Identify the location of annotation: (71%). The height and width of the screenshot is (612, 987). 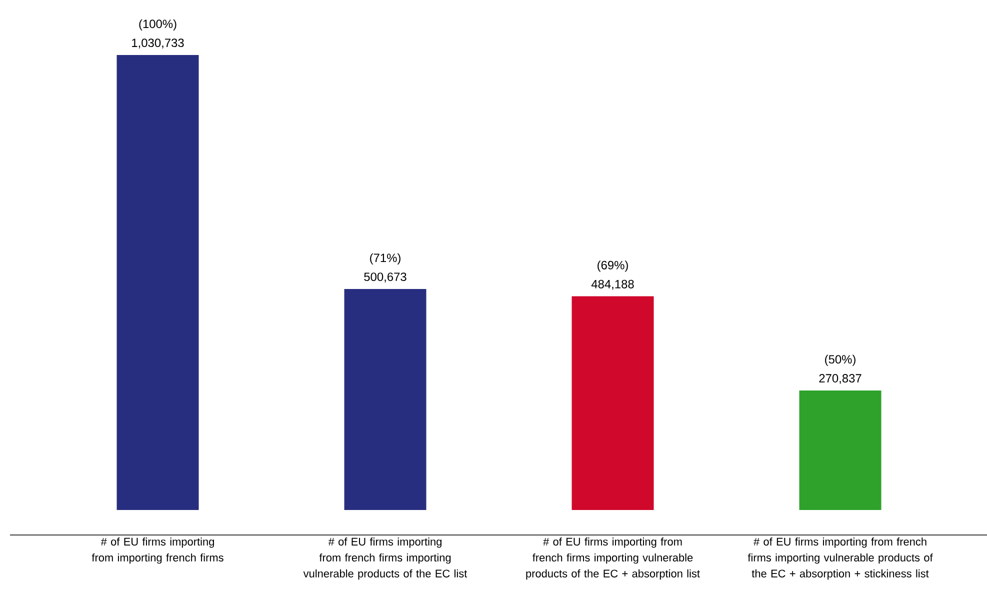
(385, 258).